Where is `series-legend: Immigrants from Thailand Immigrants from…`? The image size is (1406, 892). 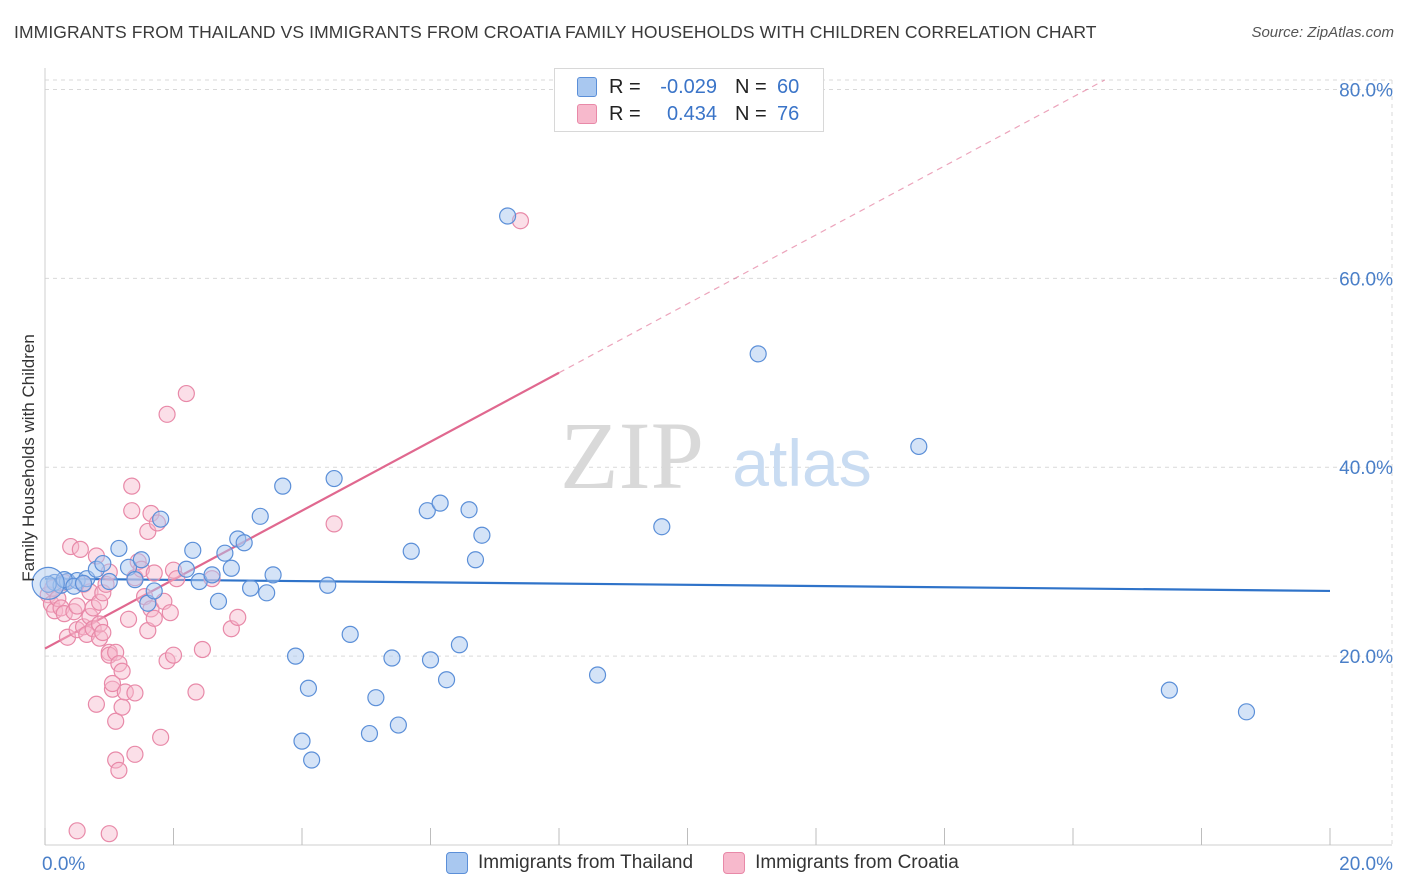
series-legend: Immigrants from Thailand Immigrants from… is located at coordinates (717, 863).